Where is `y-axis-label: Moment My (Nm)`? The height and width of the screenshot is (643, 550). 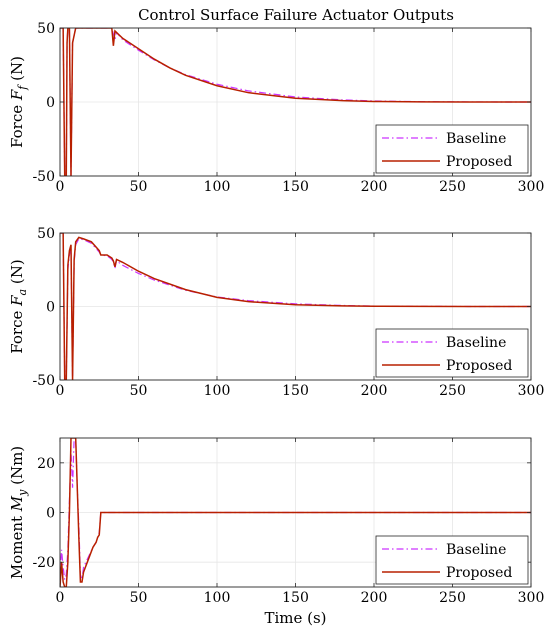
y-axis-label: Moment My (Nm) is located at coordinates (18, 512).